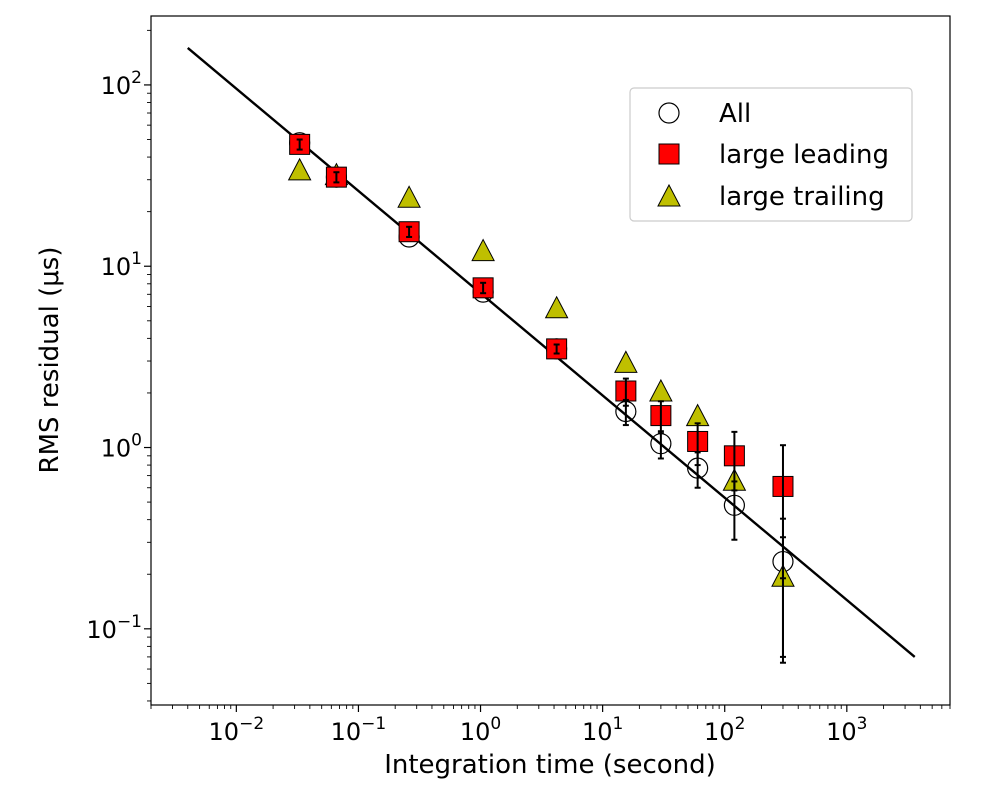  What do you see at coordinates (602, 730) in the screenshot?
I see `x-tick-label: 10¹` at bounding box center [602, 730].